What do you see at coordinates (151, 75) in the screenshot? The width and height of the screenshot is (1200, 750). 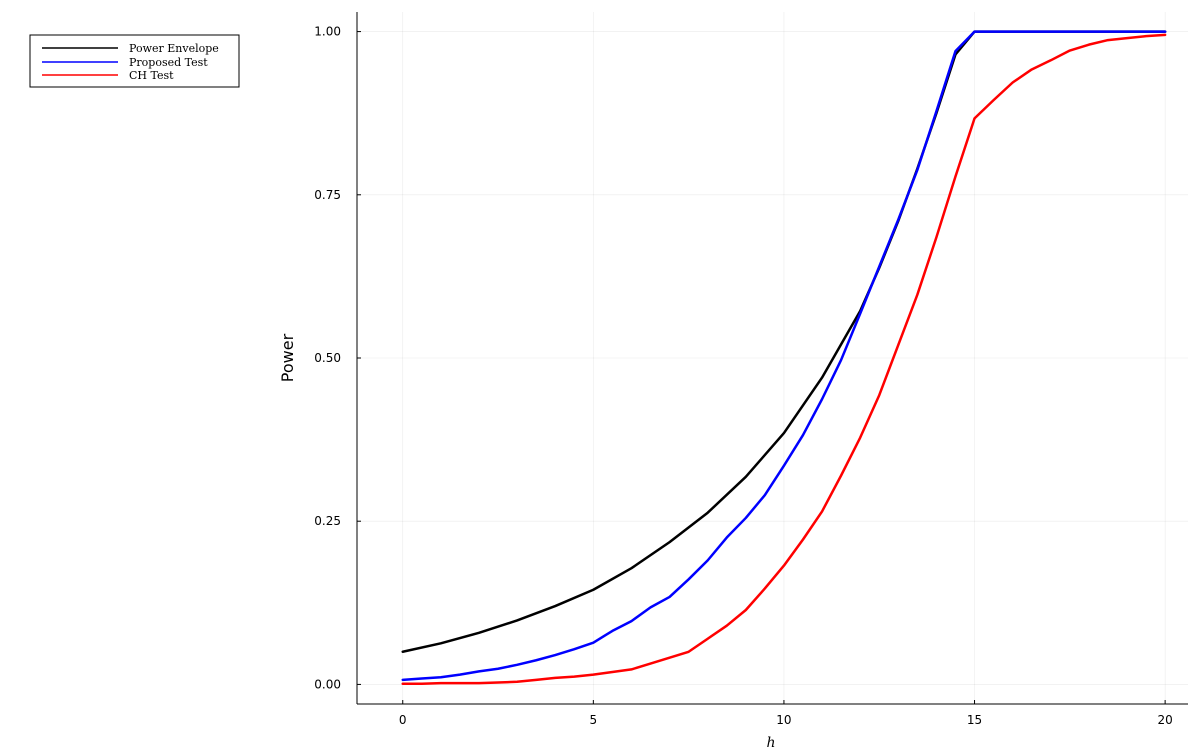 I see `legend-label-ch-test: CH Test` at bounding box center [151, 75].